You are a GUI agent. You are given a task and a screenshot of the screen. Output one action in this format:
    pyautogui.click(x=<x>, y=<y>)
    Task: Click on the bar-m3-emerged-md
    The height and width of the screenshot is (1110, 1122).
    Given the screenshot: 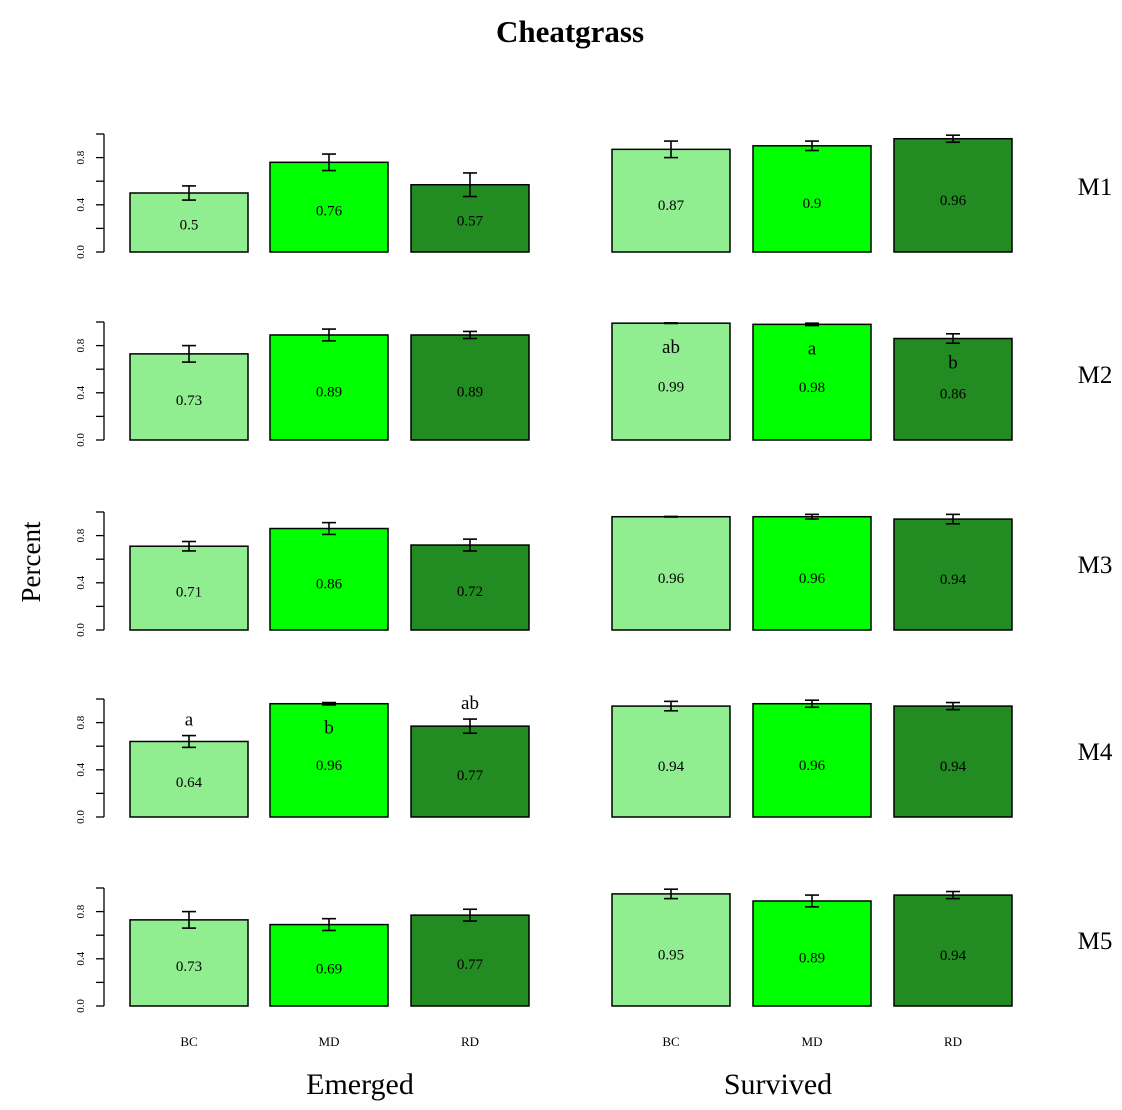 What is the action you would take?
    pyautogui.click(x=329, y=579)
    